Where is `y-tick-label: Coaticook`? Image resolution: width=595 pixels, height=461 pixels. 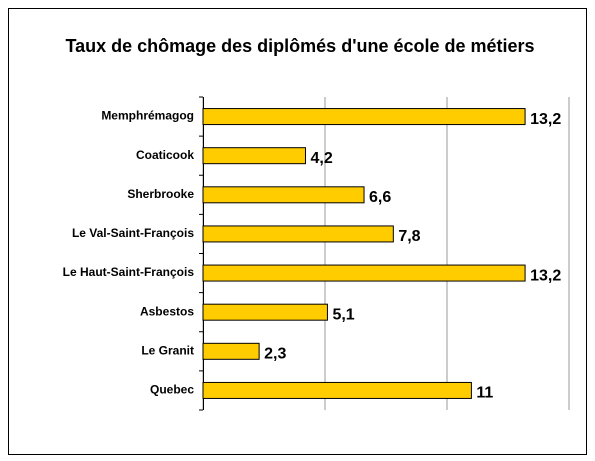 y-tick-label: Coaticook is located at coordinates (165, 155).